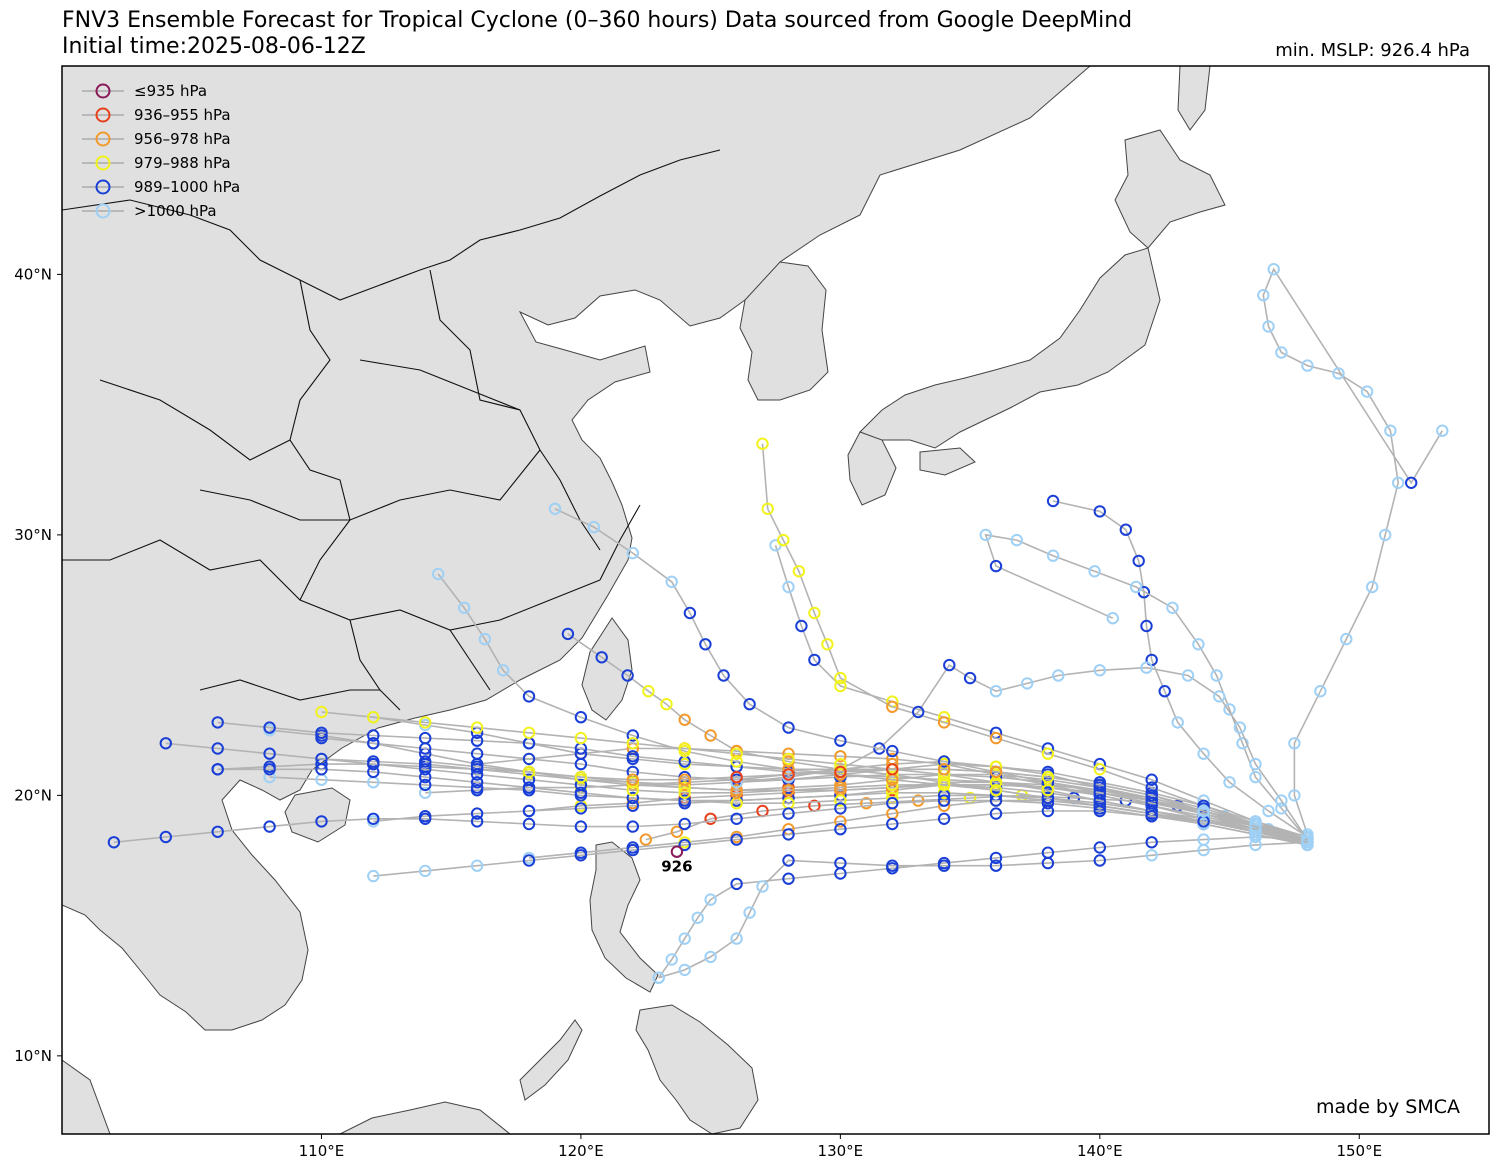 The height and width of the screenshot is (1170, 1500). I want to click on legend-label: >1000 hPa, so click(175, 211).